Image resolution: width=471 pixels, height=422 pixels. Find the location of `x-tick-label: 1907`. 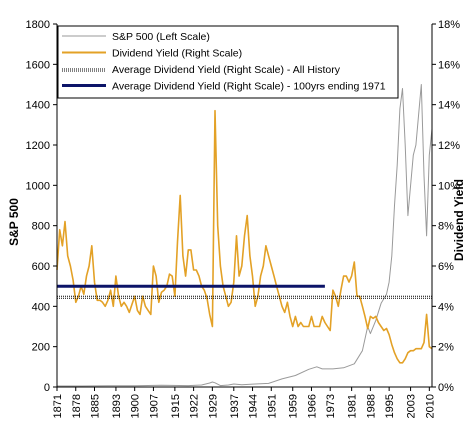

x-tick-label: 1907 is located at coordinates (154, 406).